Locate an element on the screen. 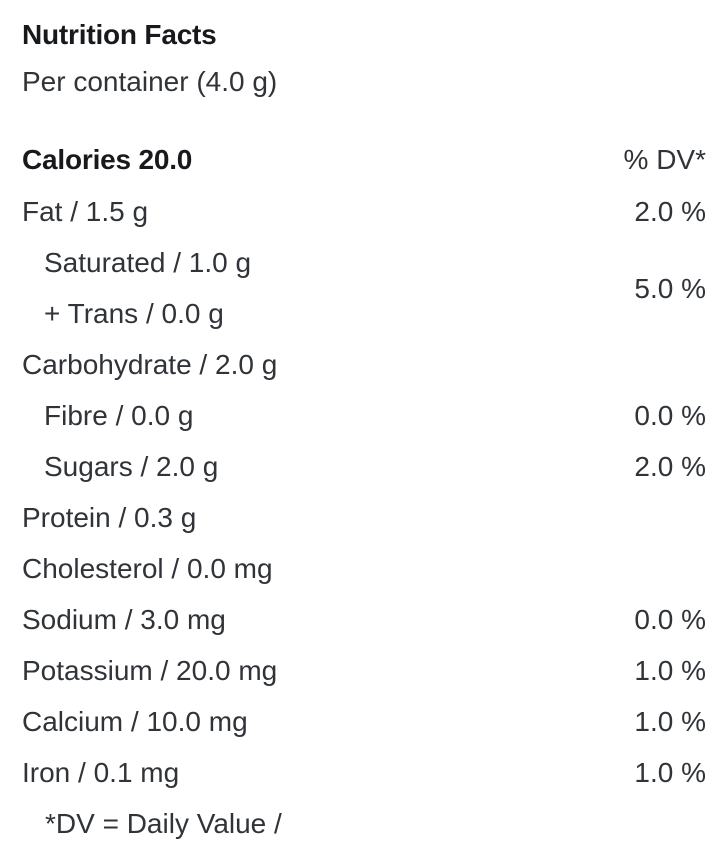  nutrient-row: Fibre / 0.0 g 0.0 % is located at coordinates (364, 415).